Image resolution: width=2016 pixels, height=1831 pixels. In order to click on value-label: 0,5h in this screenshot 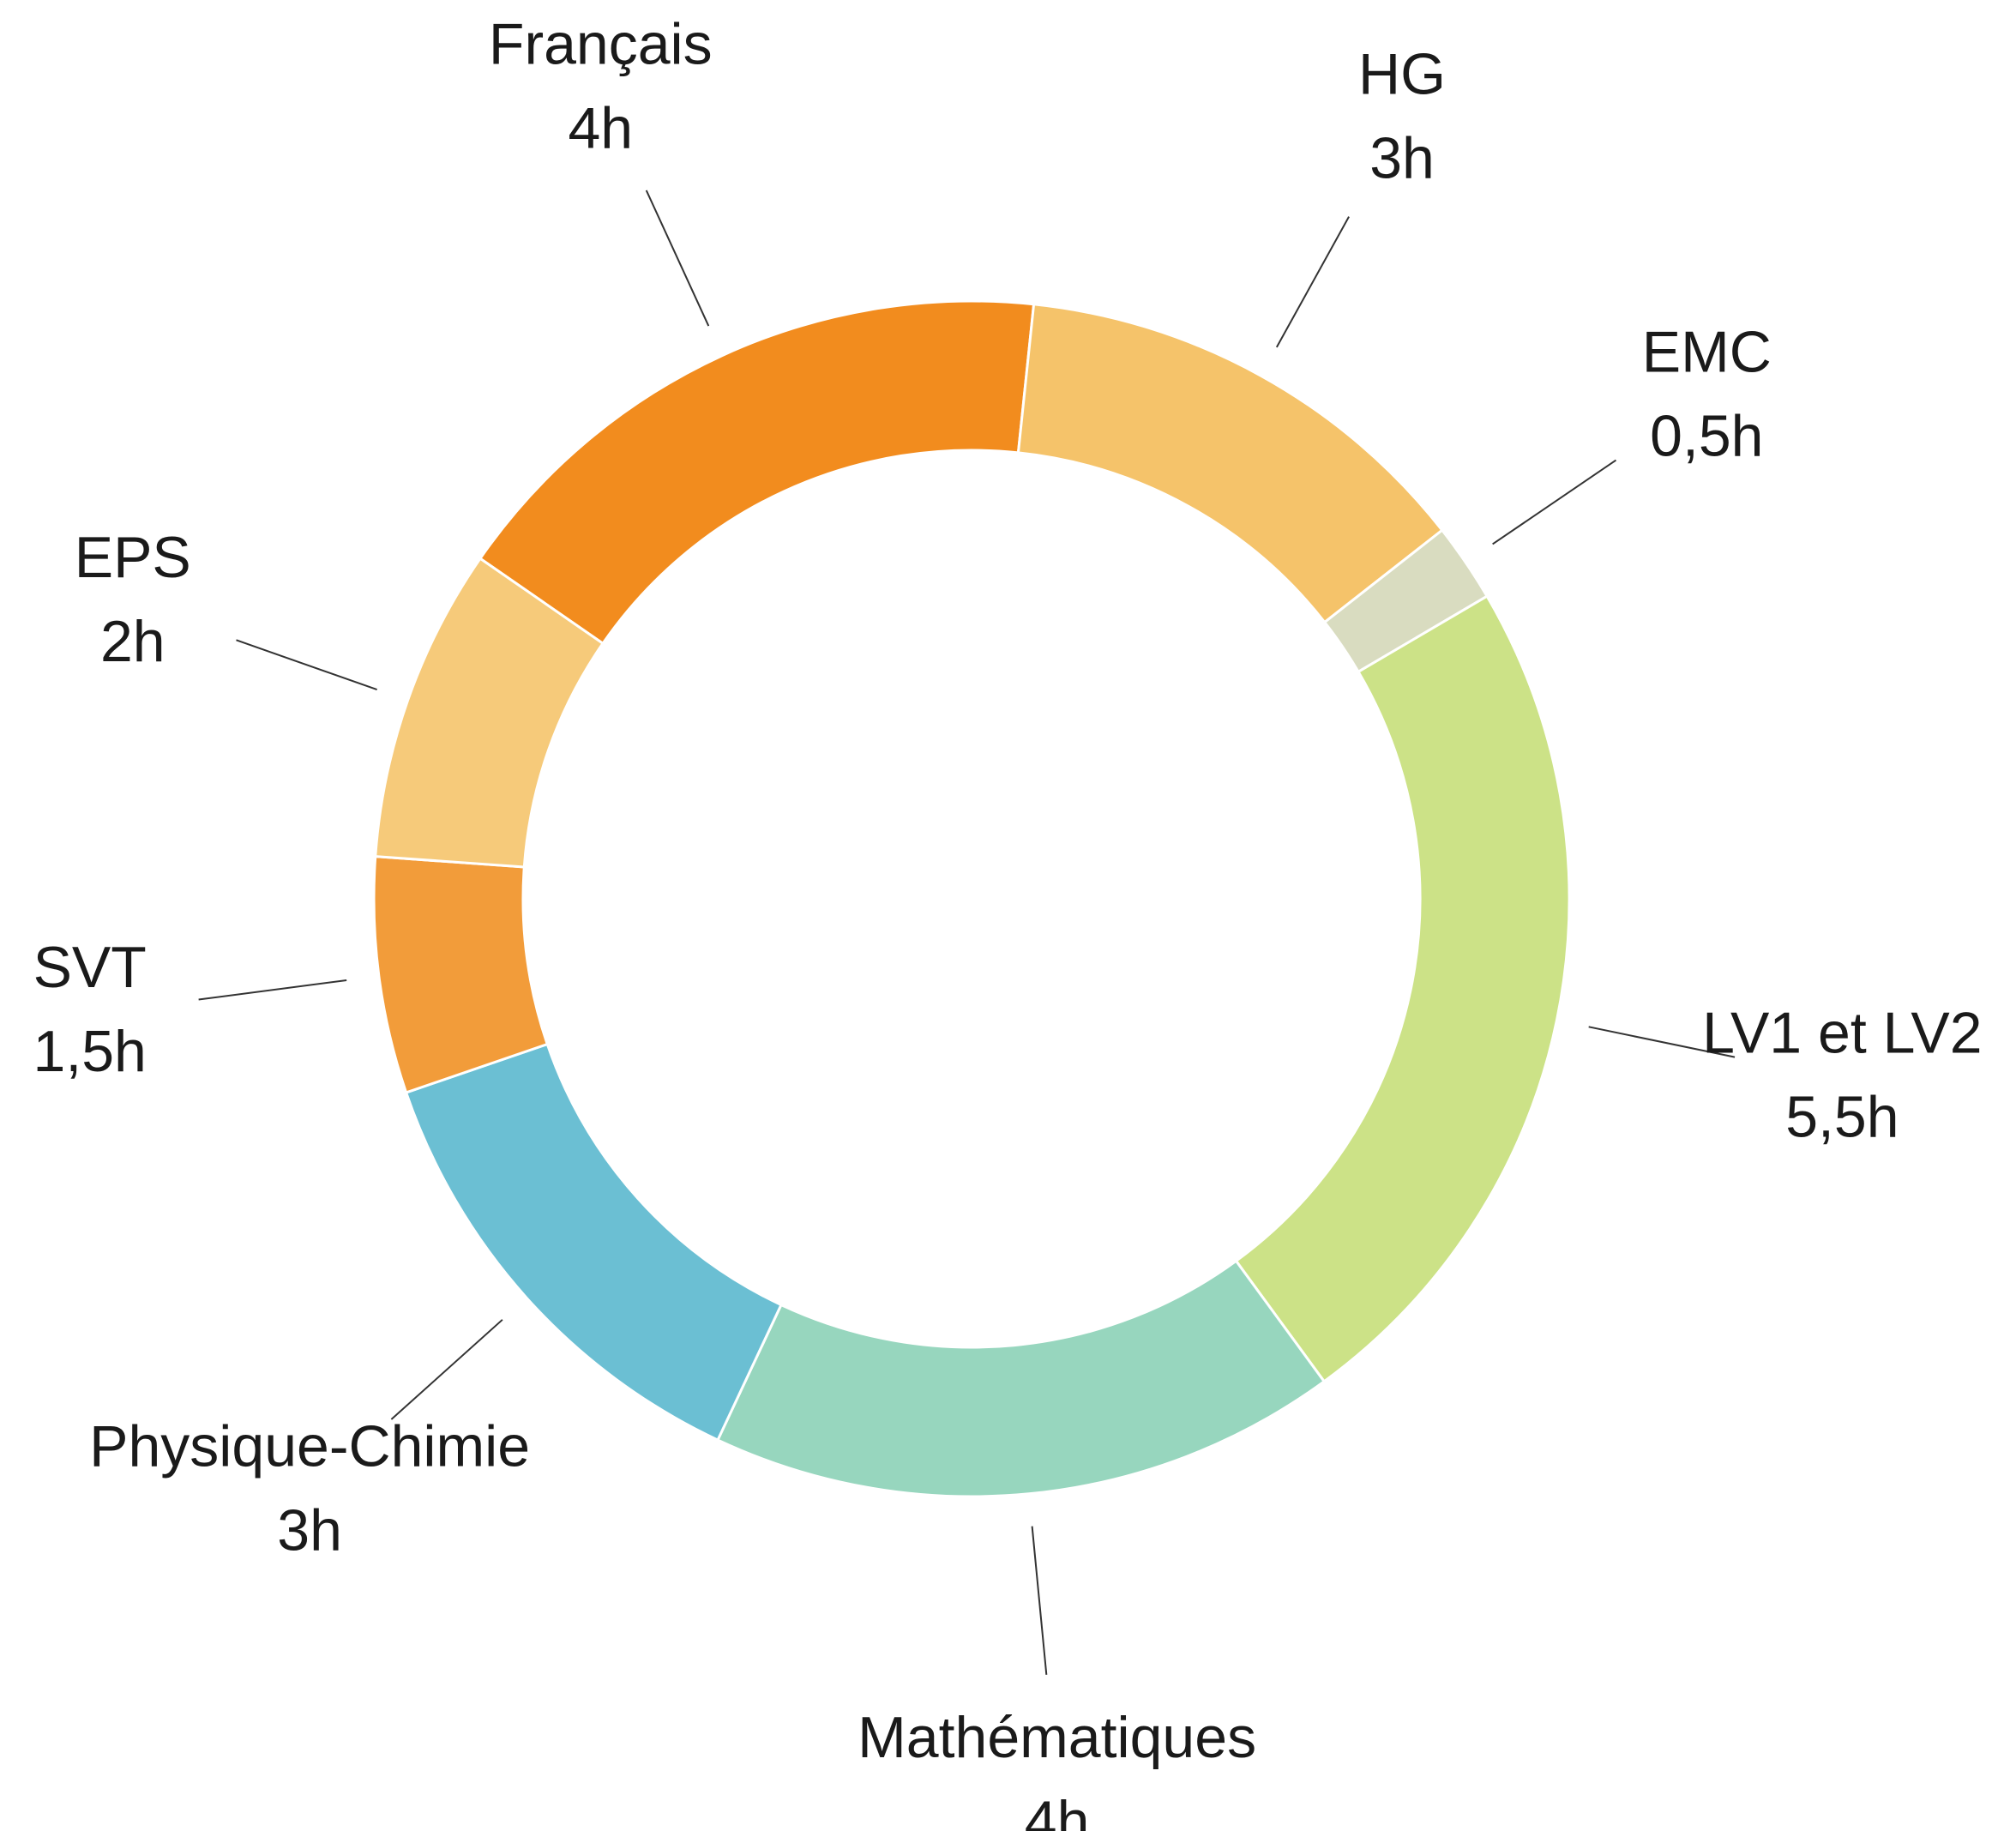, I will do `click(1706, 436)`.